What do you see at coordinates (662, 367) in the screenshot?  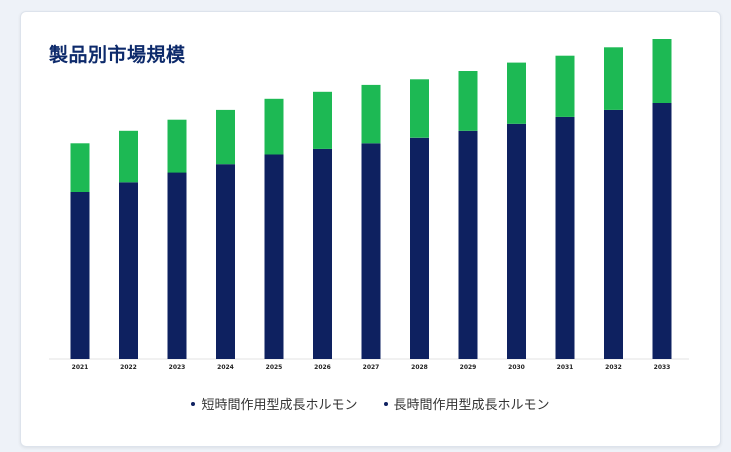 I see `x-tick-label: 2033` at bounding box center [662, 367].